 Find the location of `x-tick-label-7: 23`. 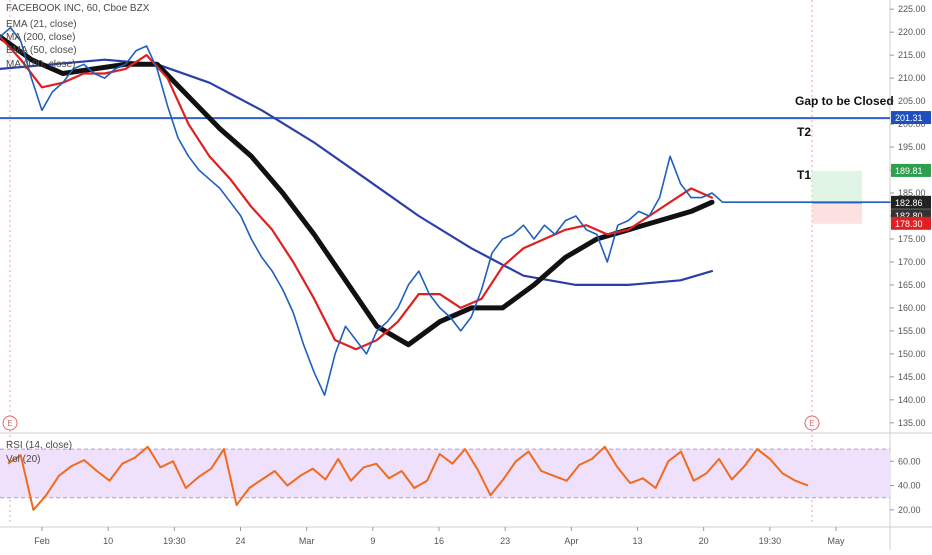

x-tick-label-7: 23 is located at coordinates (505, 541).